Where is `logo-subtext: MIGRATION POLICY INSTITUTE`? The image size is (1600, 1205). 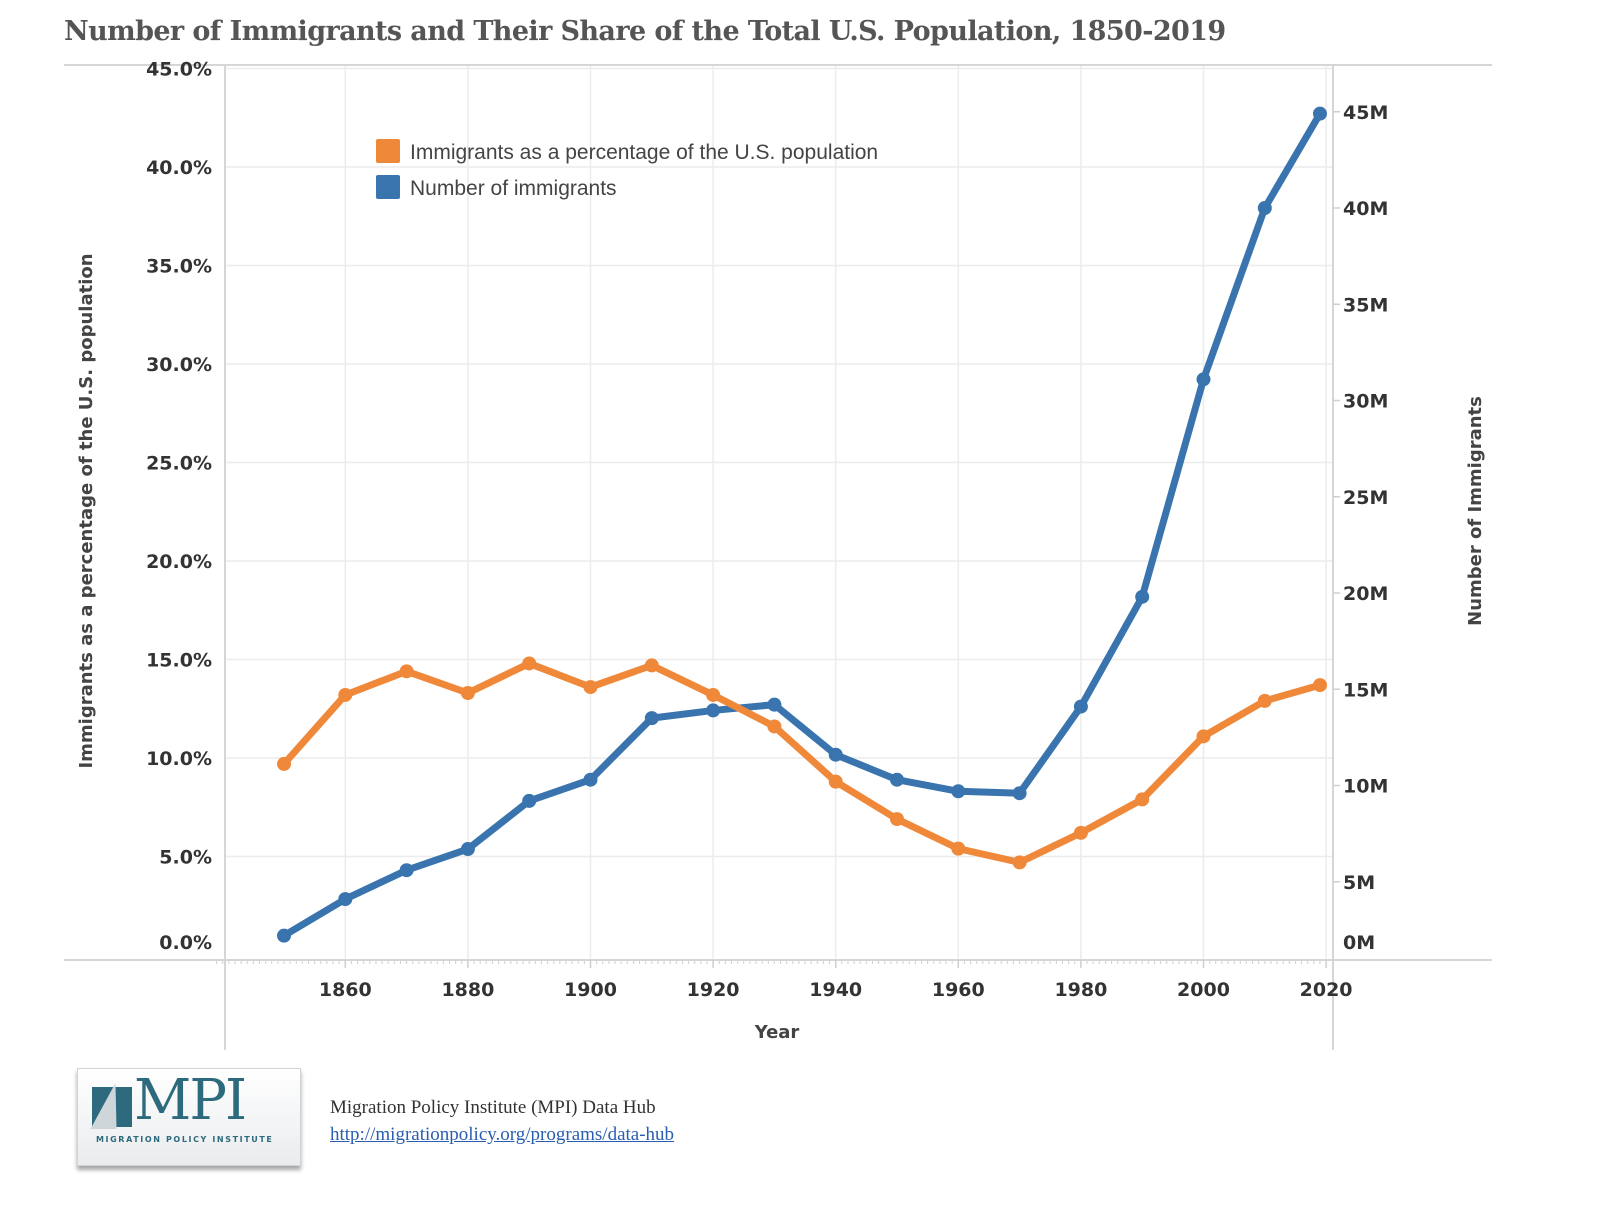
logo-subtext: MIGRATION POLICY INSTITUTE is located at coordinates (185, 1139).